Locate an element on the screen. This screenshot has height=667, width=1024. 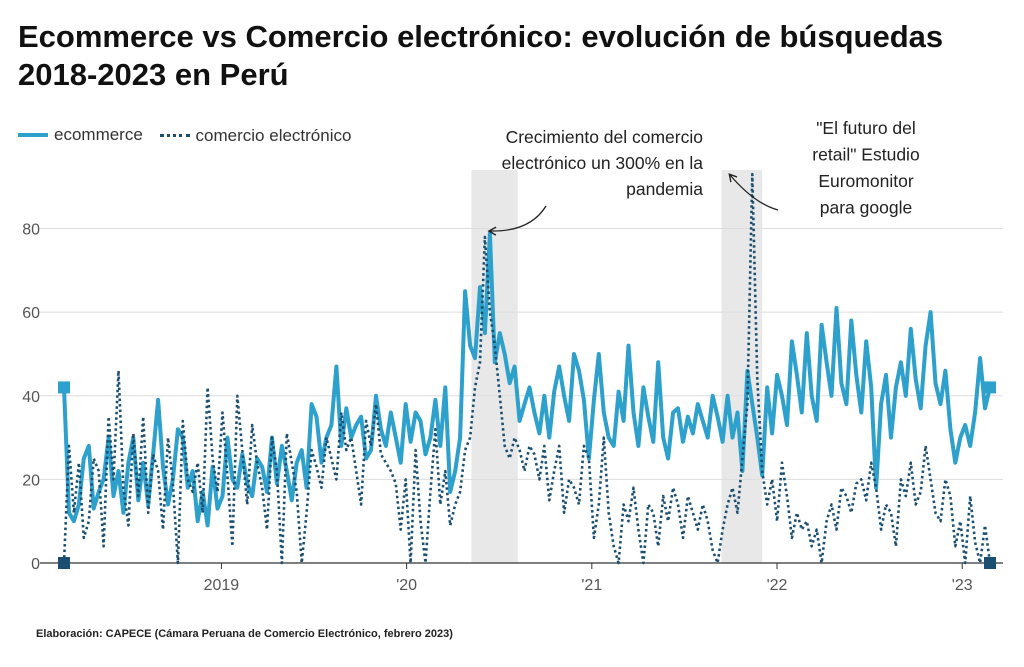
pandemic-annotation-line: pandemia is located at coordinates (664, 189).